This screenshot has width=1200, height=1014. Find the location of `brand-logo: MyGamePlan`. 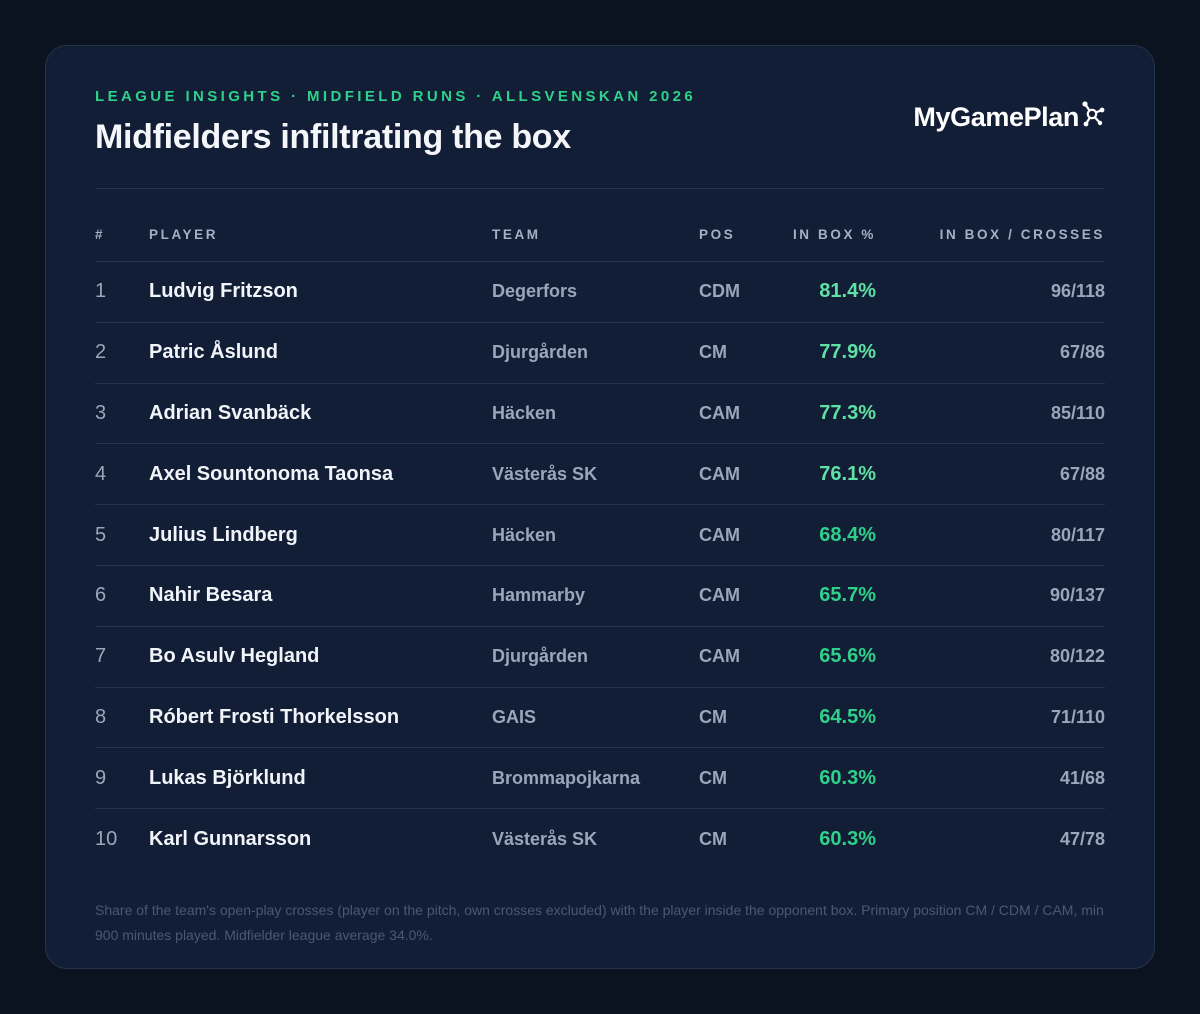

brand-logo: MyGamePlan is located at coordinates (1009, 116).